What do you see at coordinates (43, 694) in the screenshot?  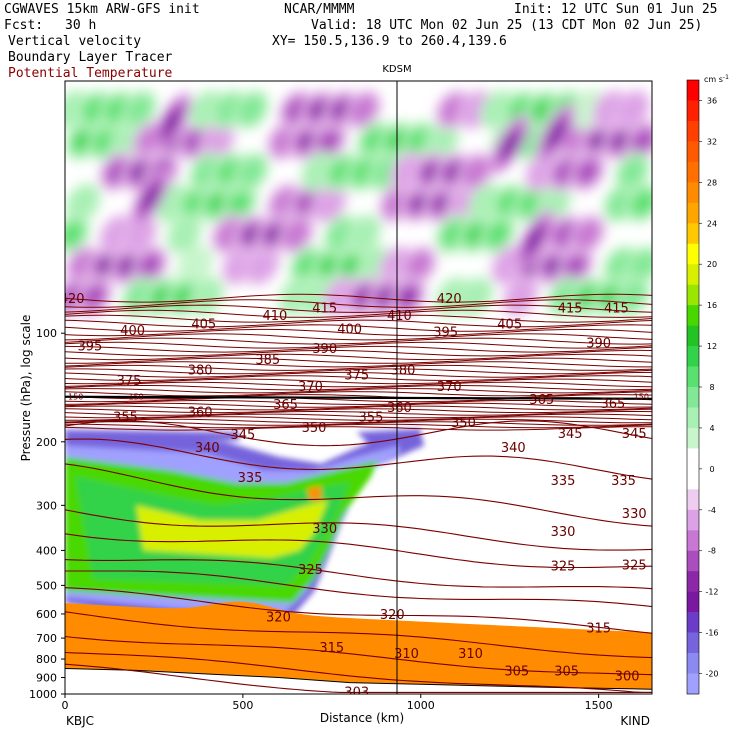 I see `y-tick-label: 1000` at bounding box center [43, 694].